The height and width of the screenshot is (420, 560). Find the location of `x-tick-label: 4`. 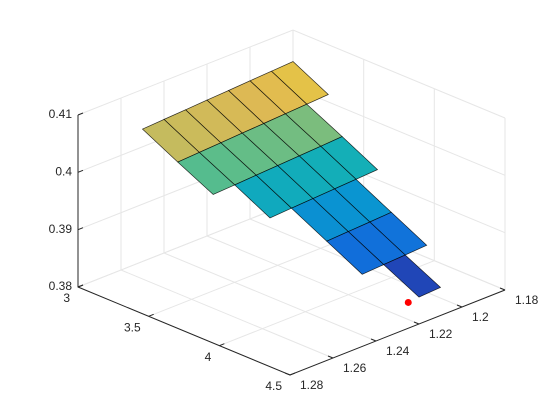

x-tick-label: 4 is located at coordinates (208, 357).